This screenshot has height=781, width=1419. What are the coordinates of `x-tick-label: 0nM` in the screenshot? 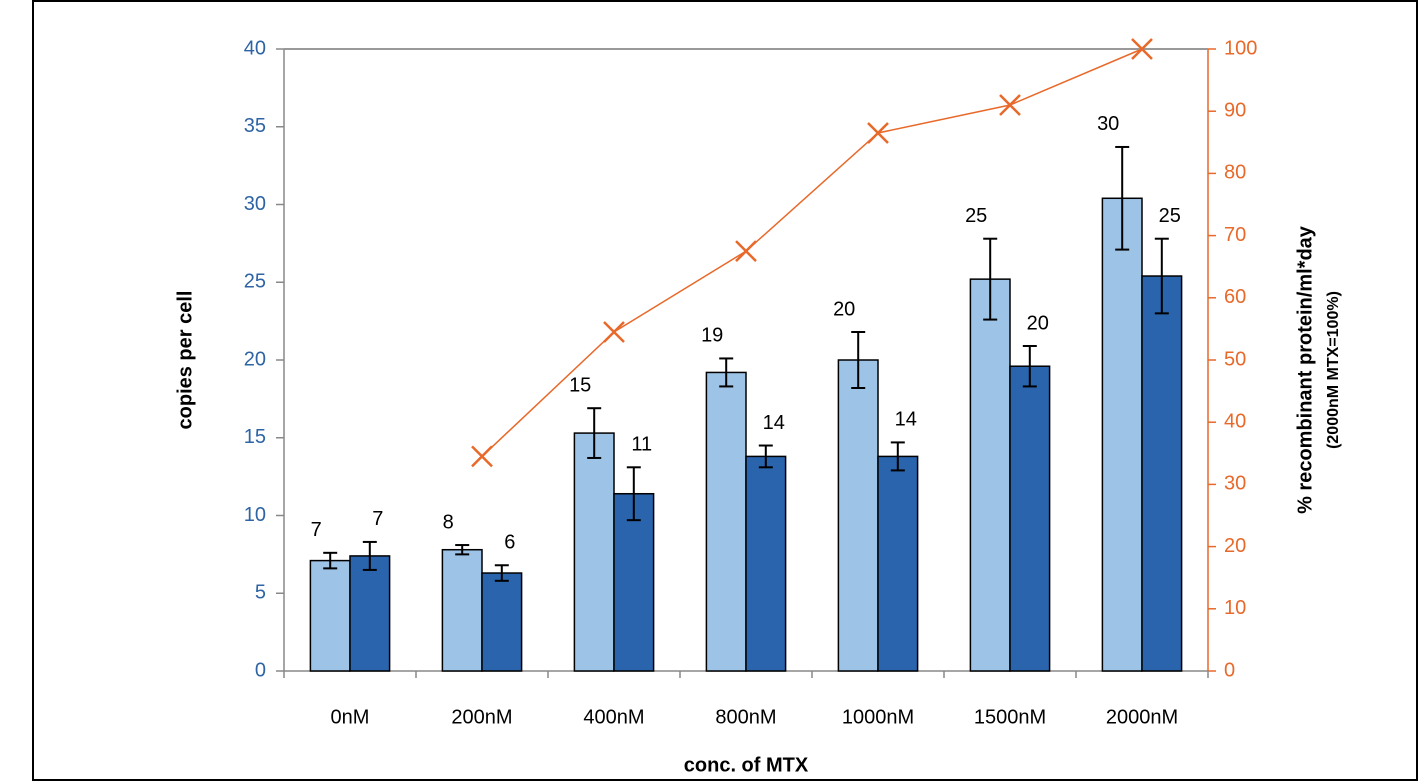 It's located at (350, 717).